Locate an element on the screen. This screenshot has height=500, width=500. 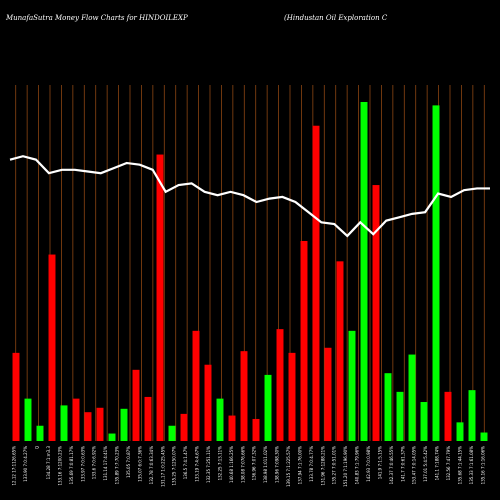
x-tick-label: 151.20 7:1:196.90% is located at coordinates (345, 466).